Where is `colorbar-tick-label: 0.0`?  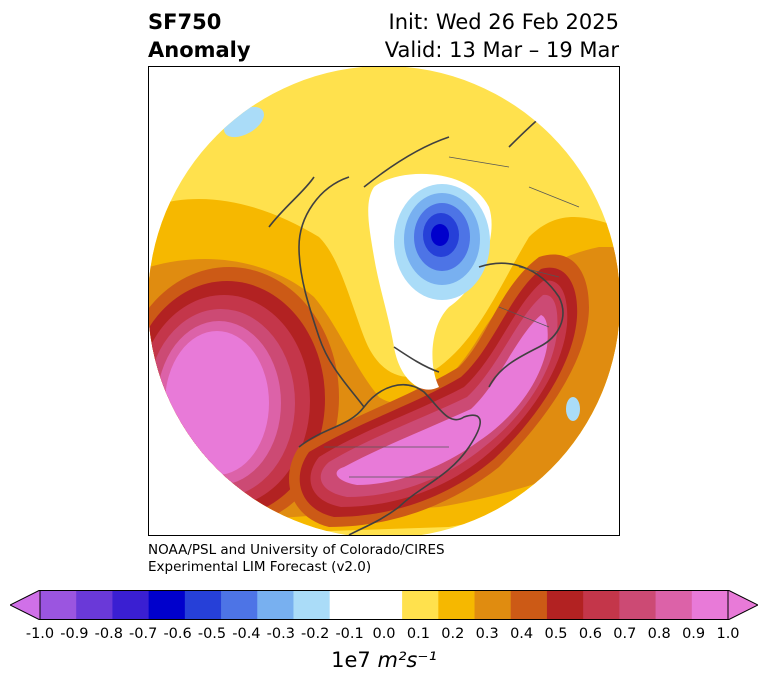
colorbar-tick-label: 0.0 is located at coordinates (384, 634).